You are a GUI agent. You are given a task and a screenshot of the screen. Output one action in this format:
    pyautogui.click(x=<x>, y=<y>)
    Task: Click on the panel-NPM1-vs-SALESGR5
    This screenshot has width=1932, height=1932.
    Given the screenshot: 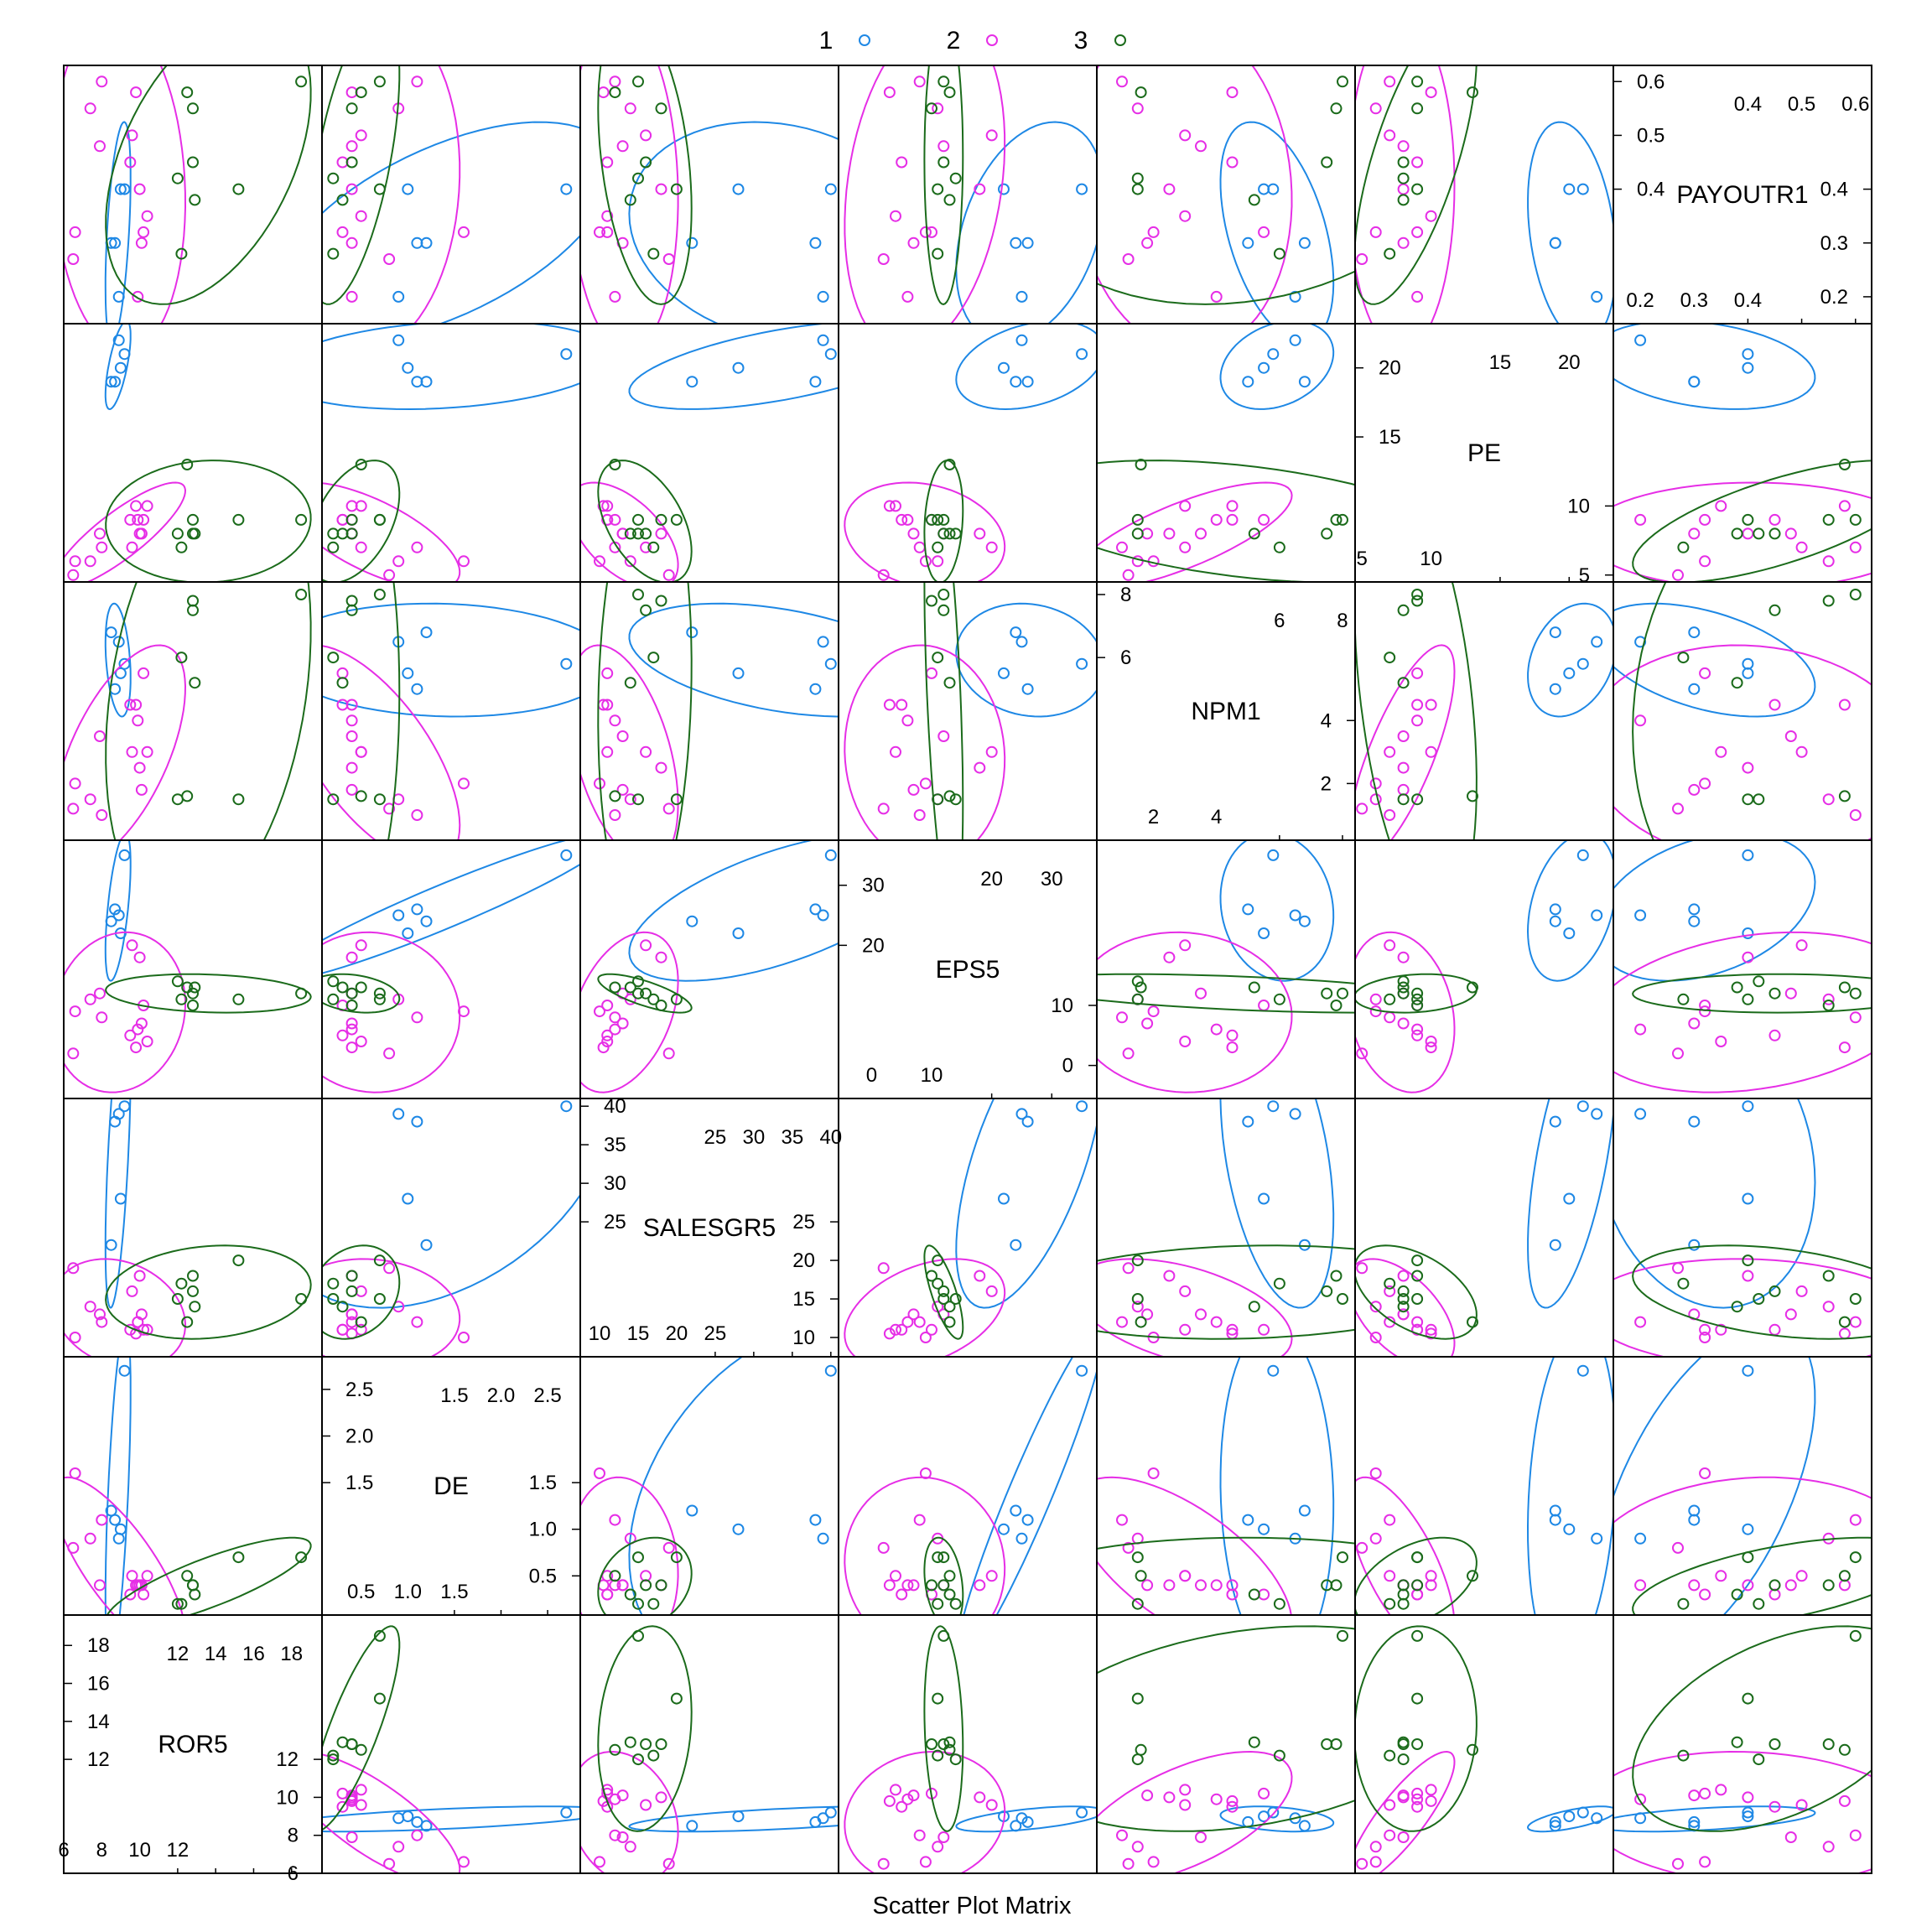 What is the action you would take?
    pyautogui.click(x=709, y=711)
    